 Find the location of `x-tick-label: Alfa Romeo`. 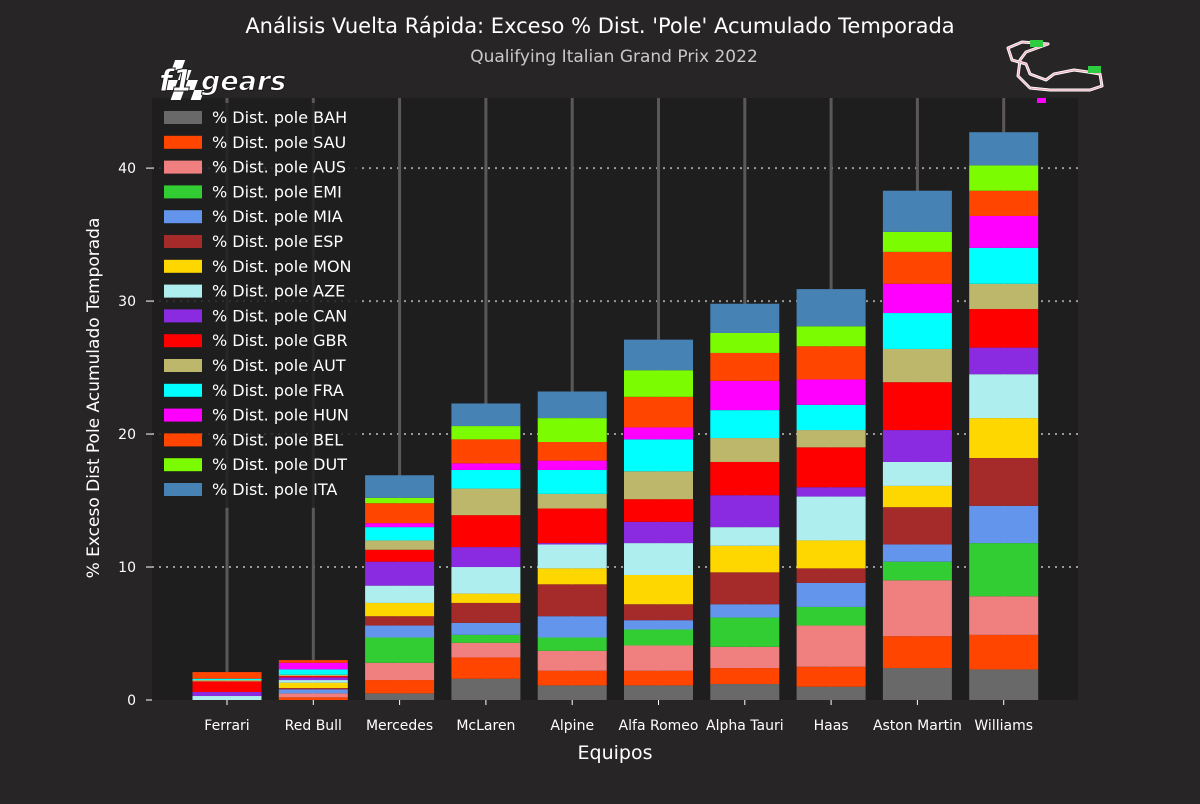

x-tick-label: Alfa Romeo is located at coordinates (659, 726).